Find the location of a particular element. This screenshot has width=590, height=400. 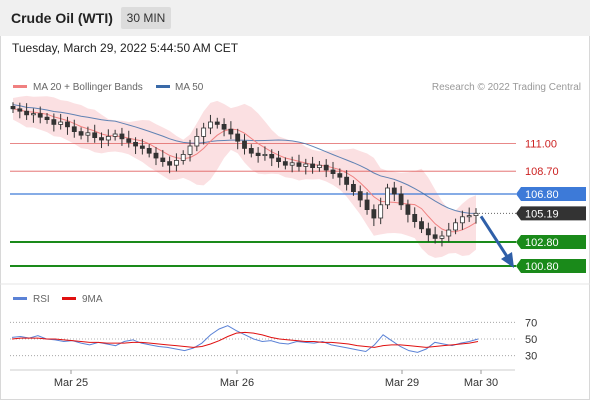

time-tick-label: Mar 26 is located at coordinates (237, 383).